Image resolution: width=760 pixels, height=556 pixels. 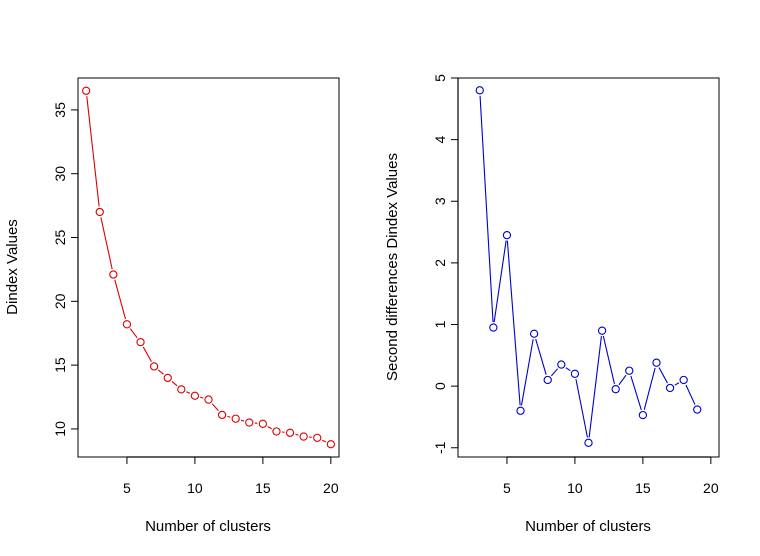 What do you see at coordinates (65, 269) in the screenshot?
I see `y-axis: 10 15 20 25 30 35` at bounding box center [65, 269].